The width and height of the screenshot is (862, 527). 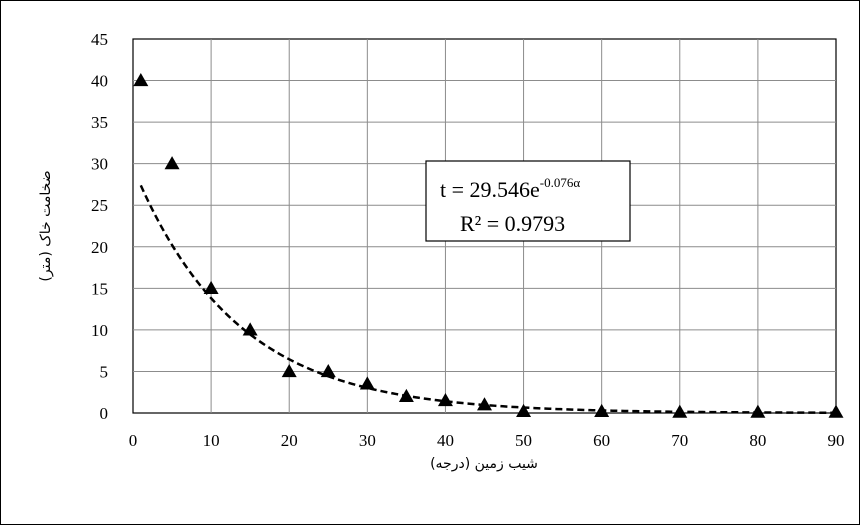 What do you see at coordinates (99, 81) in the screenshot?
I see `y-tick-label: 40` at bounding box center [99, 81].